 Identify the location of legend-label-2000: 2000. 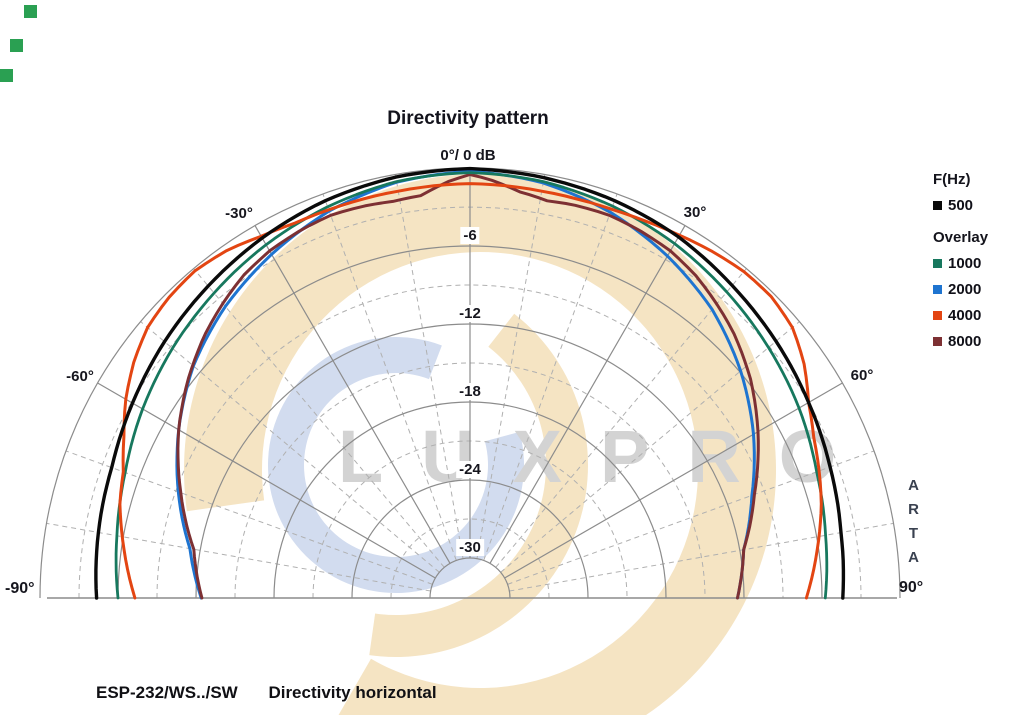
(965, 289).